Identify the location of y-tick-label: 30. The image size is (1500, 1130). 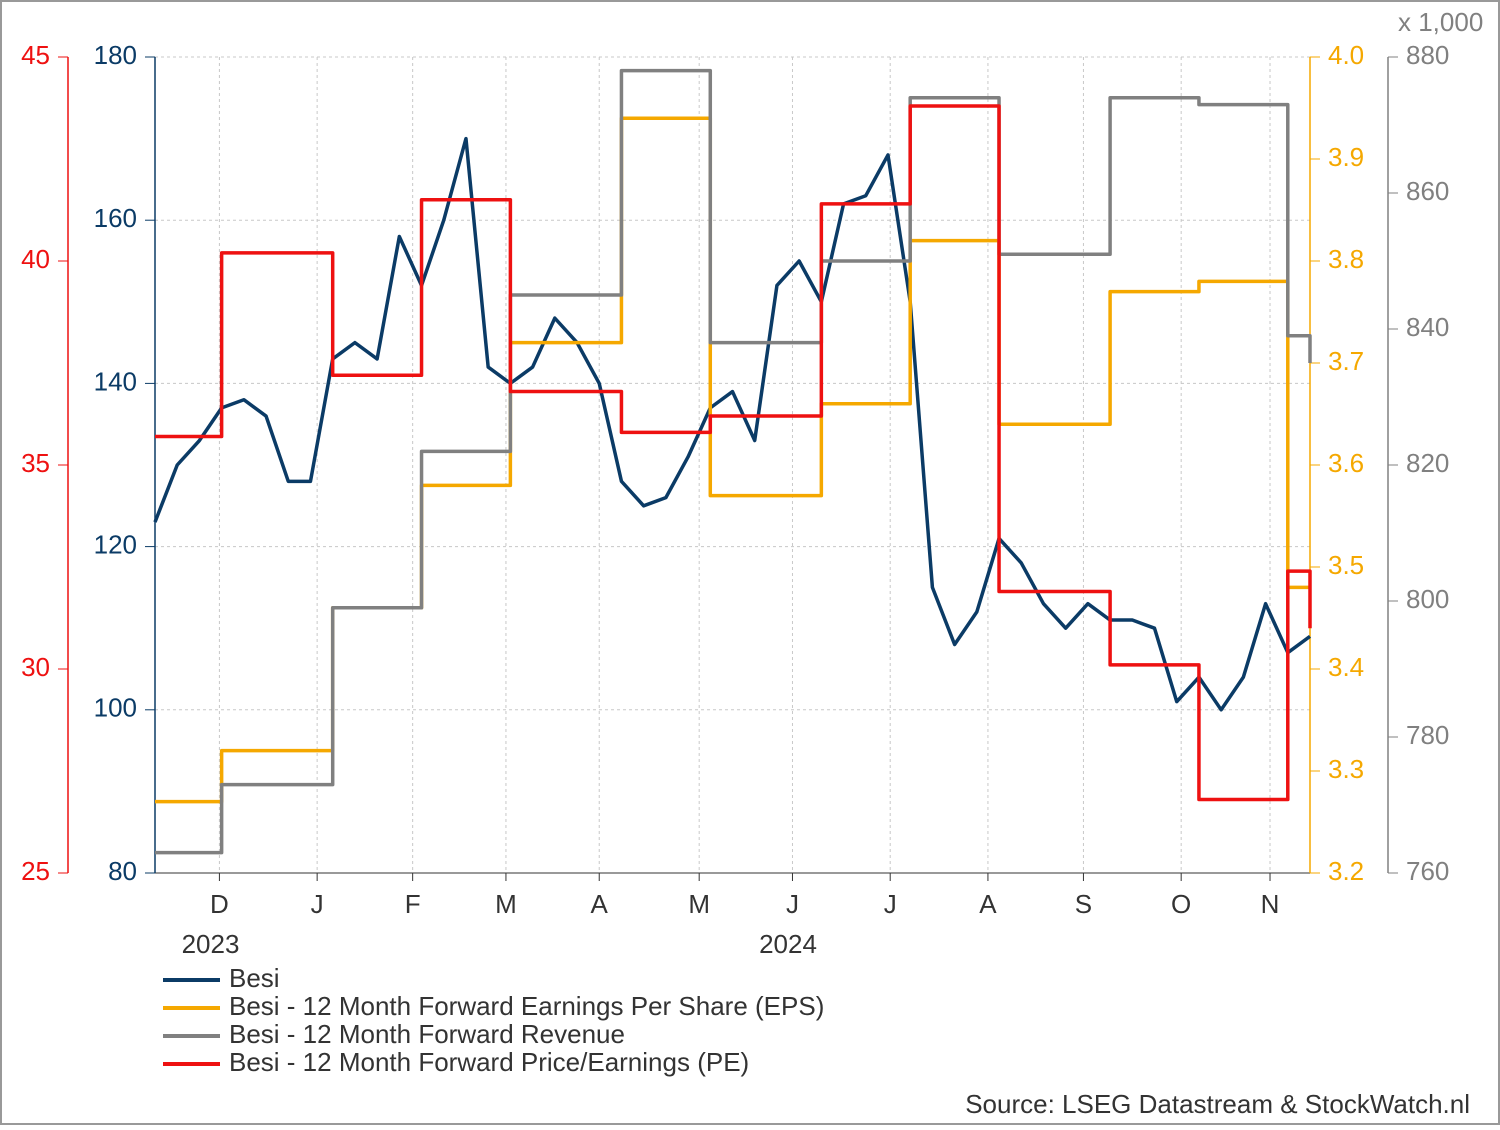
(35, 667).